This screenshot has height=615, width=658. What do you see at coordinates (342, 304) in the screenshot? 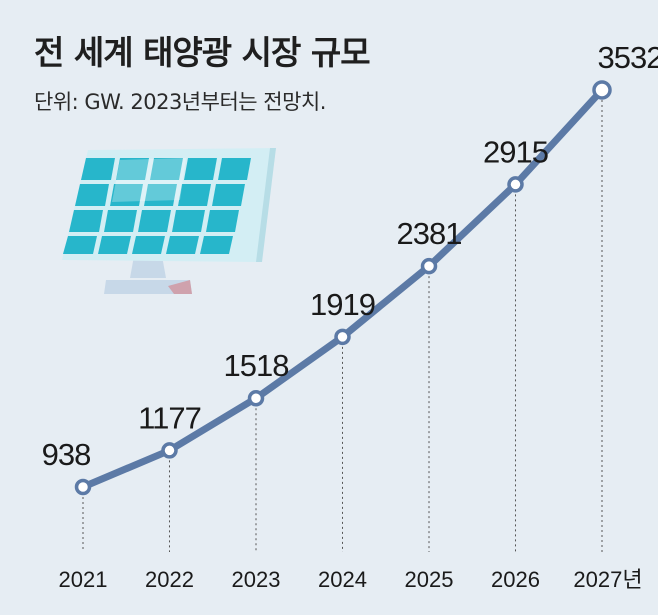
I see `data-label: 1919` at bounding box center [342, 304].